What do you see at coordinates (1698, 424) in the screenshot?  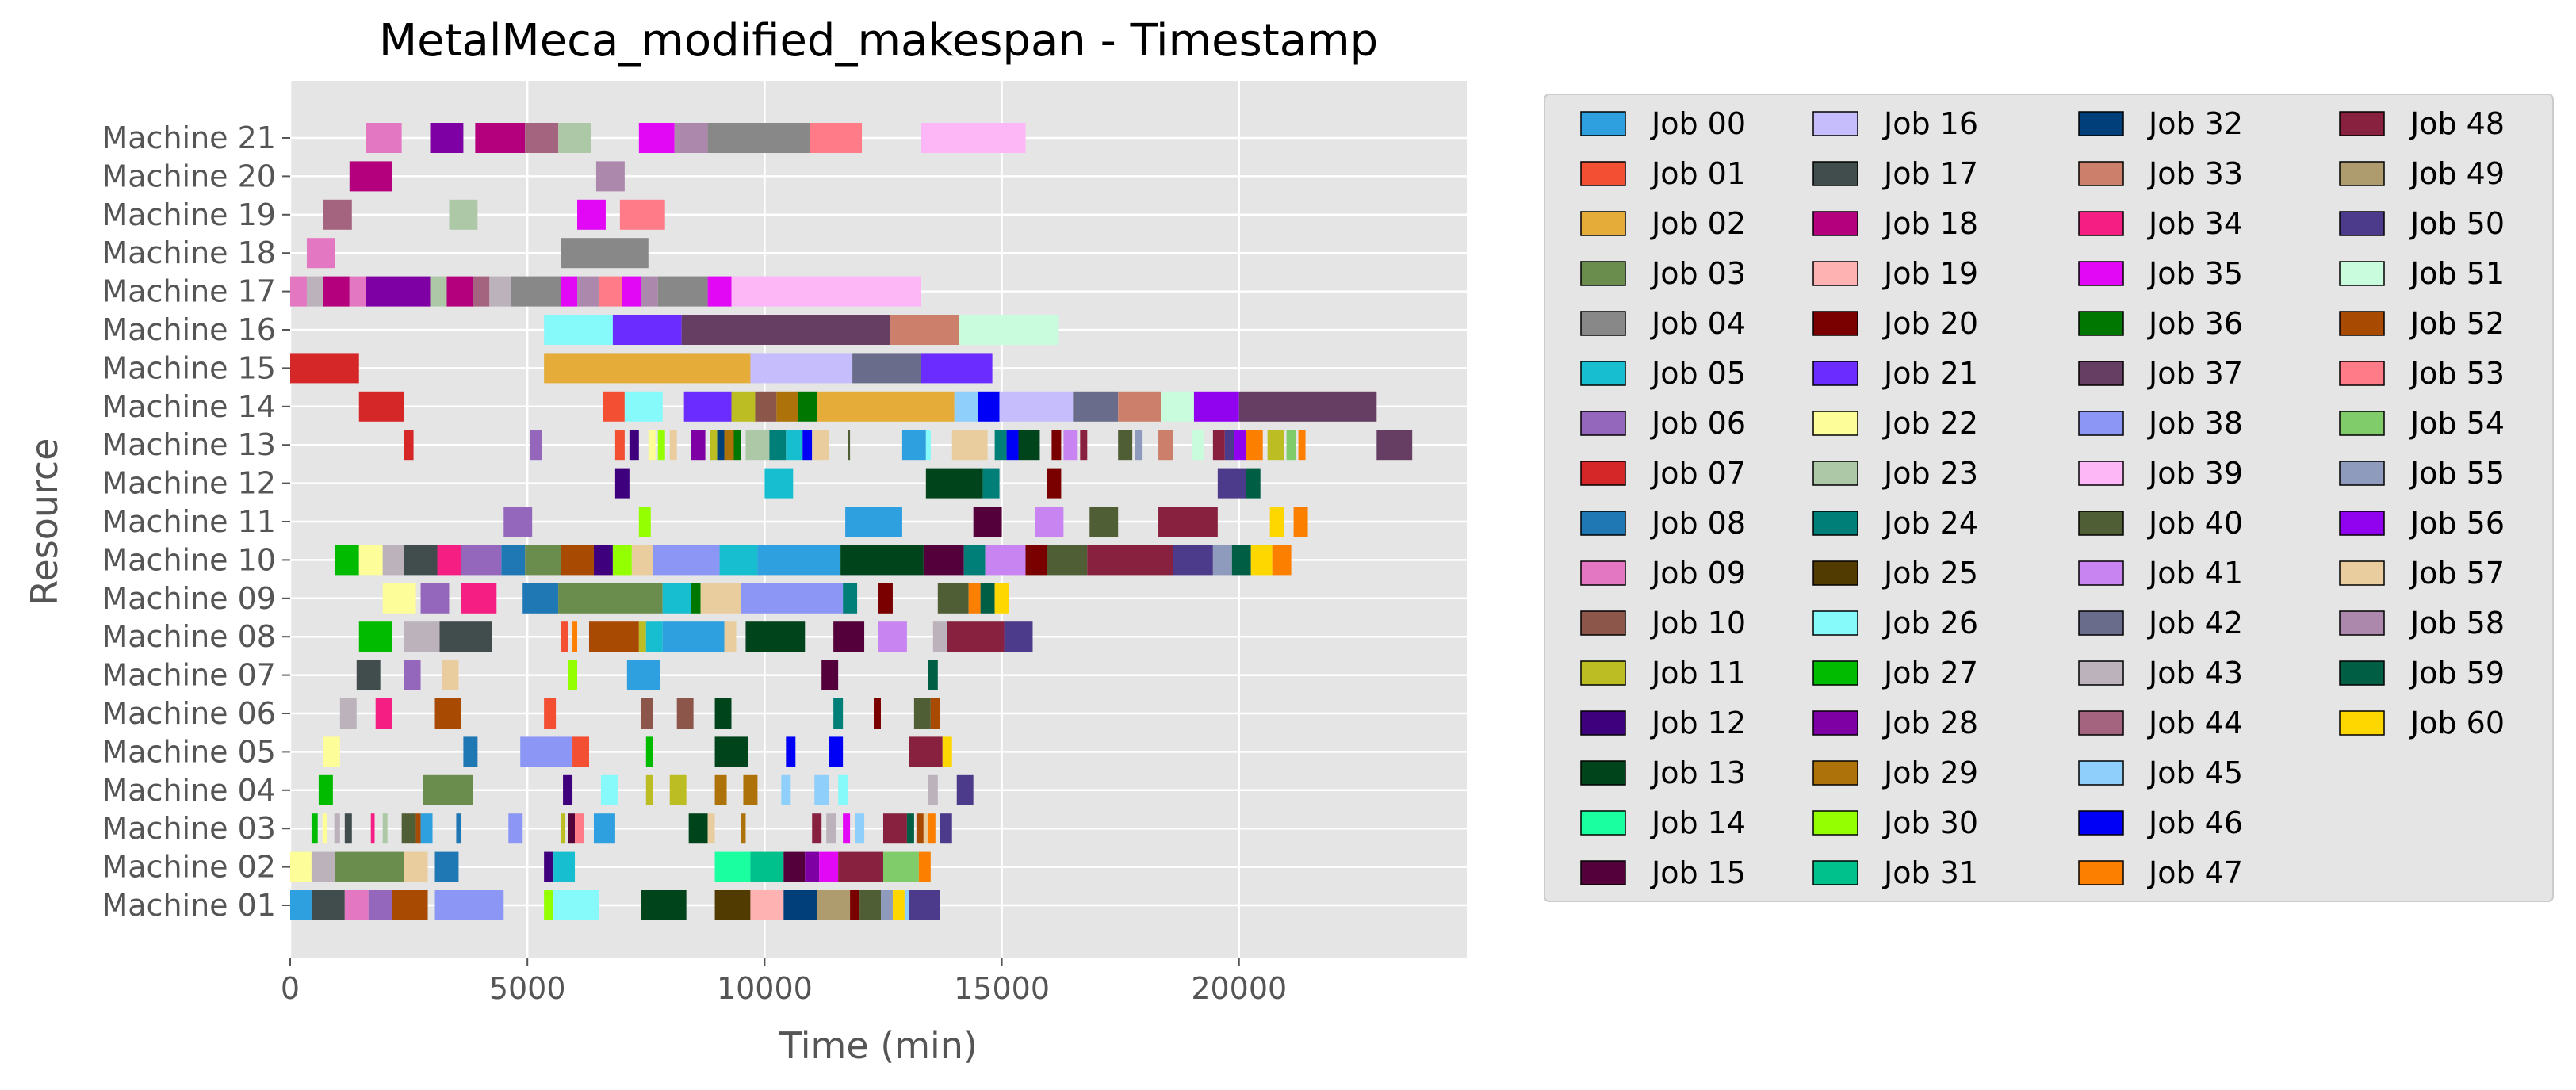 I see `legend-label: Job 06` at bounding box center [1698, 424].